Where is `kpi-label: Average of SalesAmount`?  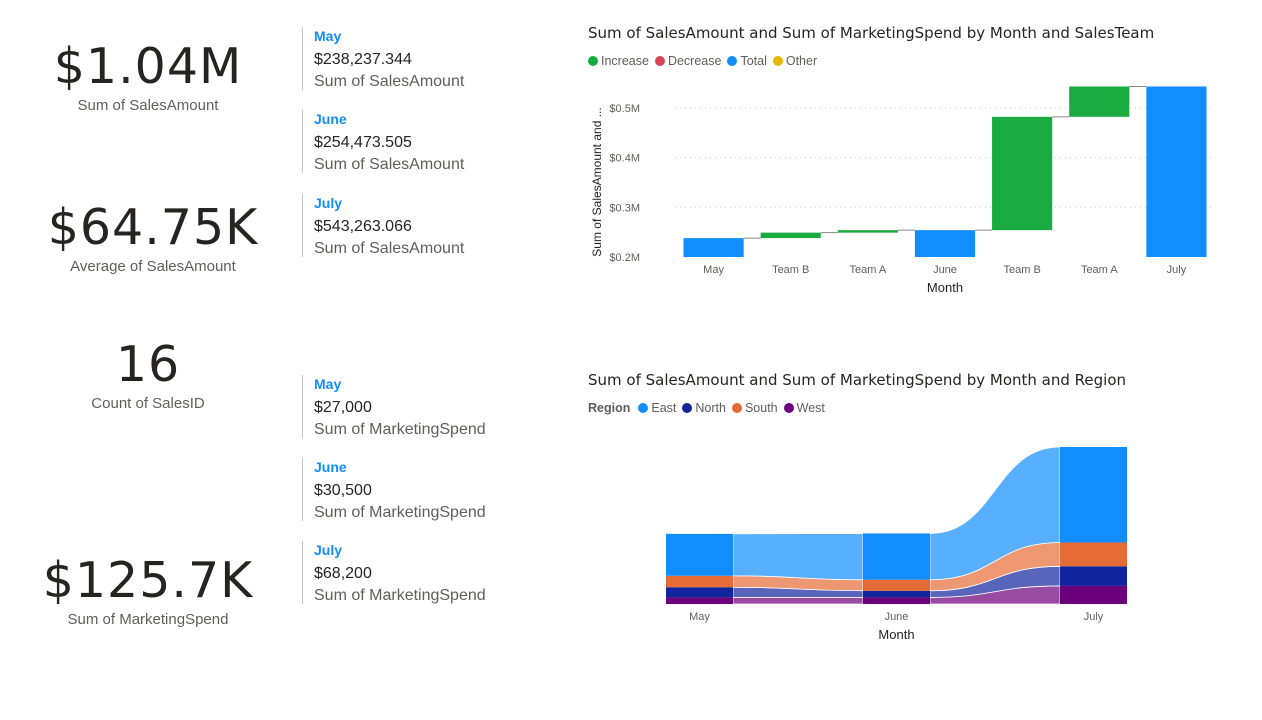
kpi-label: Average of SalesAmount is located at coordinates (153, 266).